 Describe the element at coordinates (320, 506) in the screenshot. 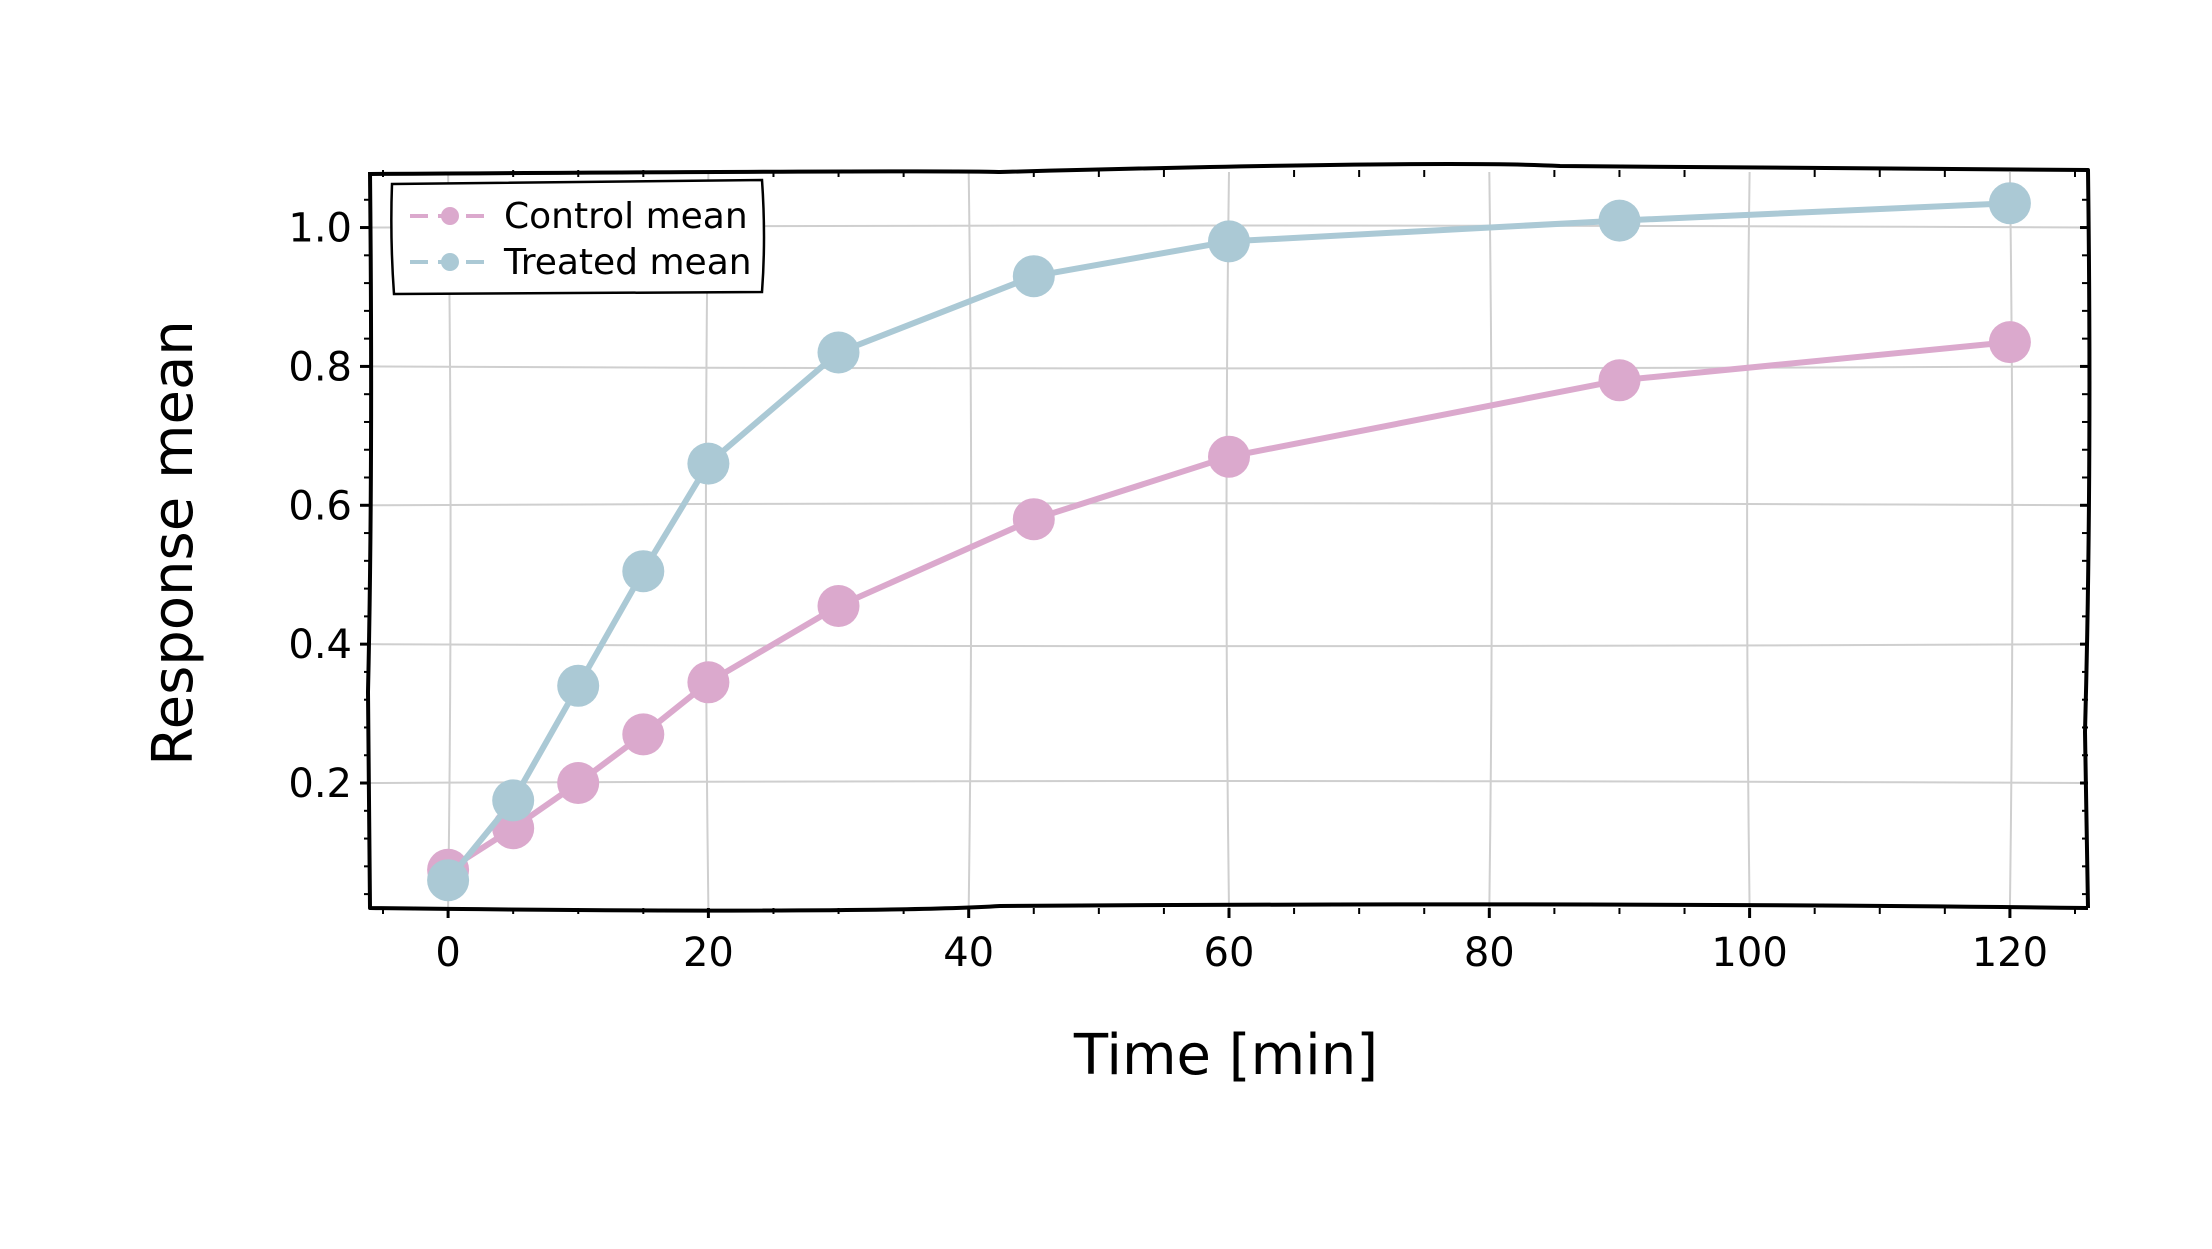

I see `y-tick-label: 0.6` at that location.